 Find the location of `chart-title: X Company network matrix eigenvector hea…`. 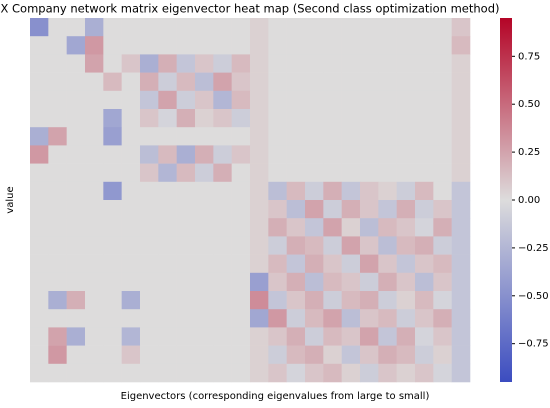

chart-title: X Company network matrix eigenvector hea… is located at coordinates (249, 9).